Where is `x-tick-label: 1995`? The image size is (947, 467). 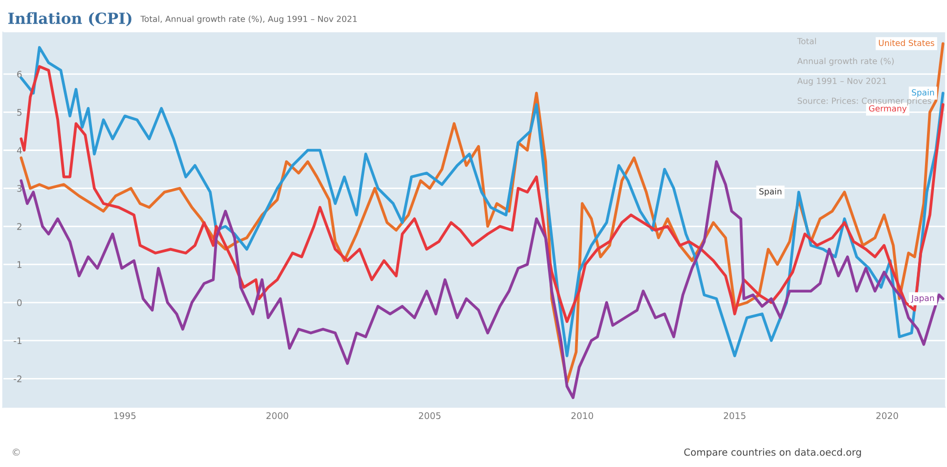
x-tick-label: 1995 is located at coordinates (125, 416).